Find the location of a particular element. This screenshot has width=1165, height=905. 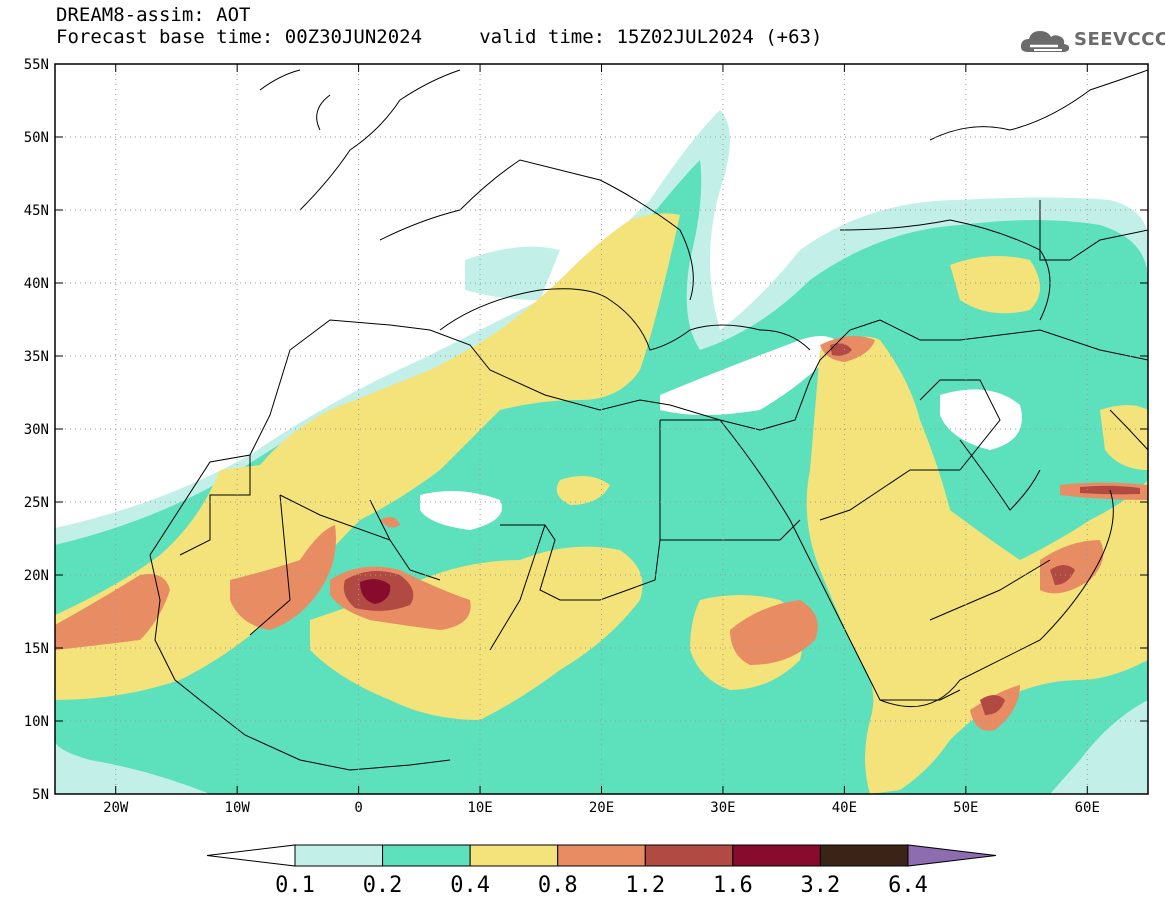

lat-tick-label: 55N is located at coordinates (36, 65).